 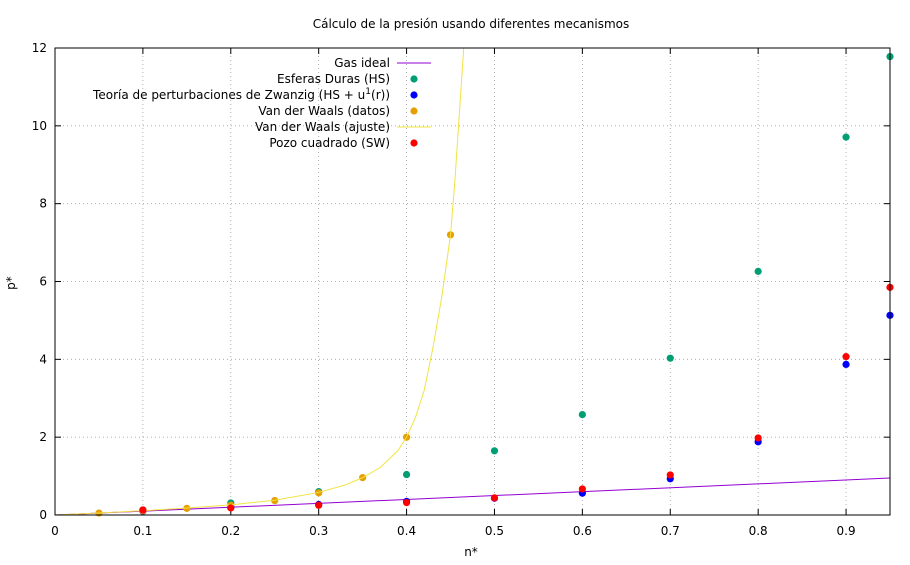 I want to click on legend-entry-label: Pozo cuadrado (SW), so click(x=329, y=143).